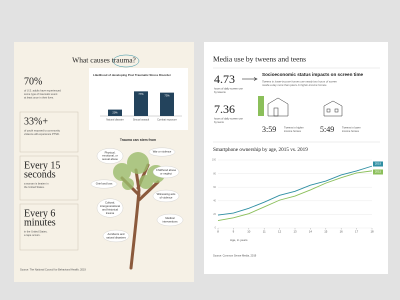 Image resolution: width=400 pixels, height=300 pixels. I want to click on cause-label: interventions, so click(170, 221).